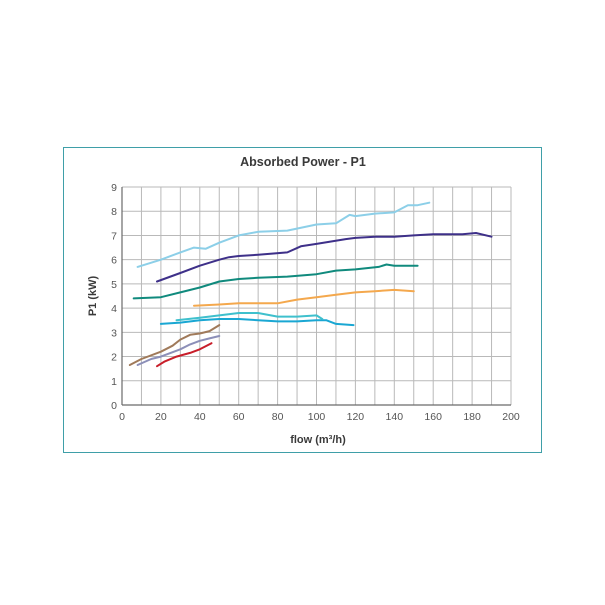 Image resolution: width=605 pixels, height=605 pixels. I want to click on x-tick-label: 180, so click(472, 417).